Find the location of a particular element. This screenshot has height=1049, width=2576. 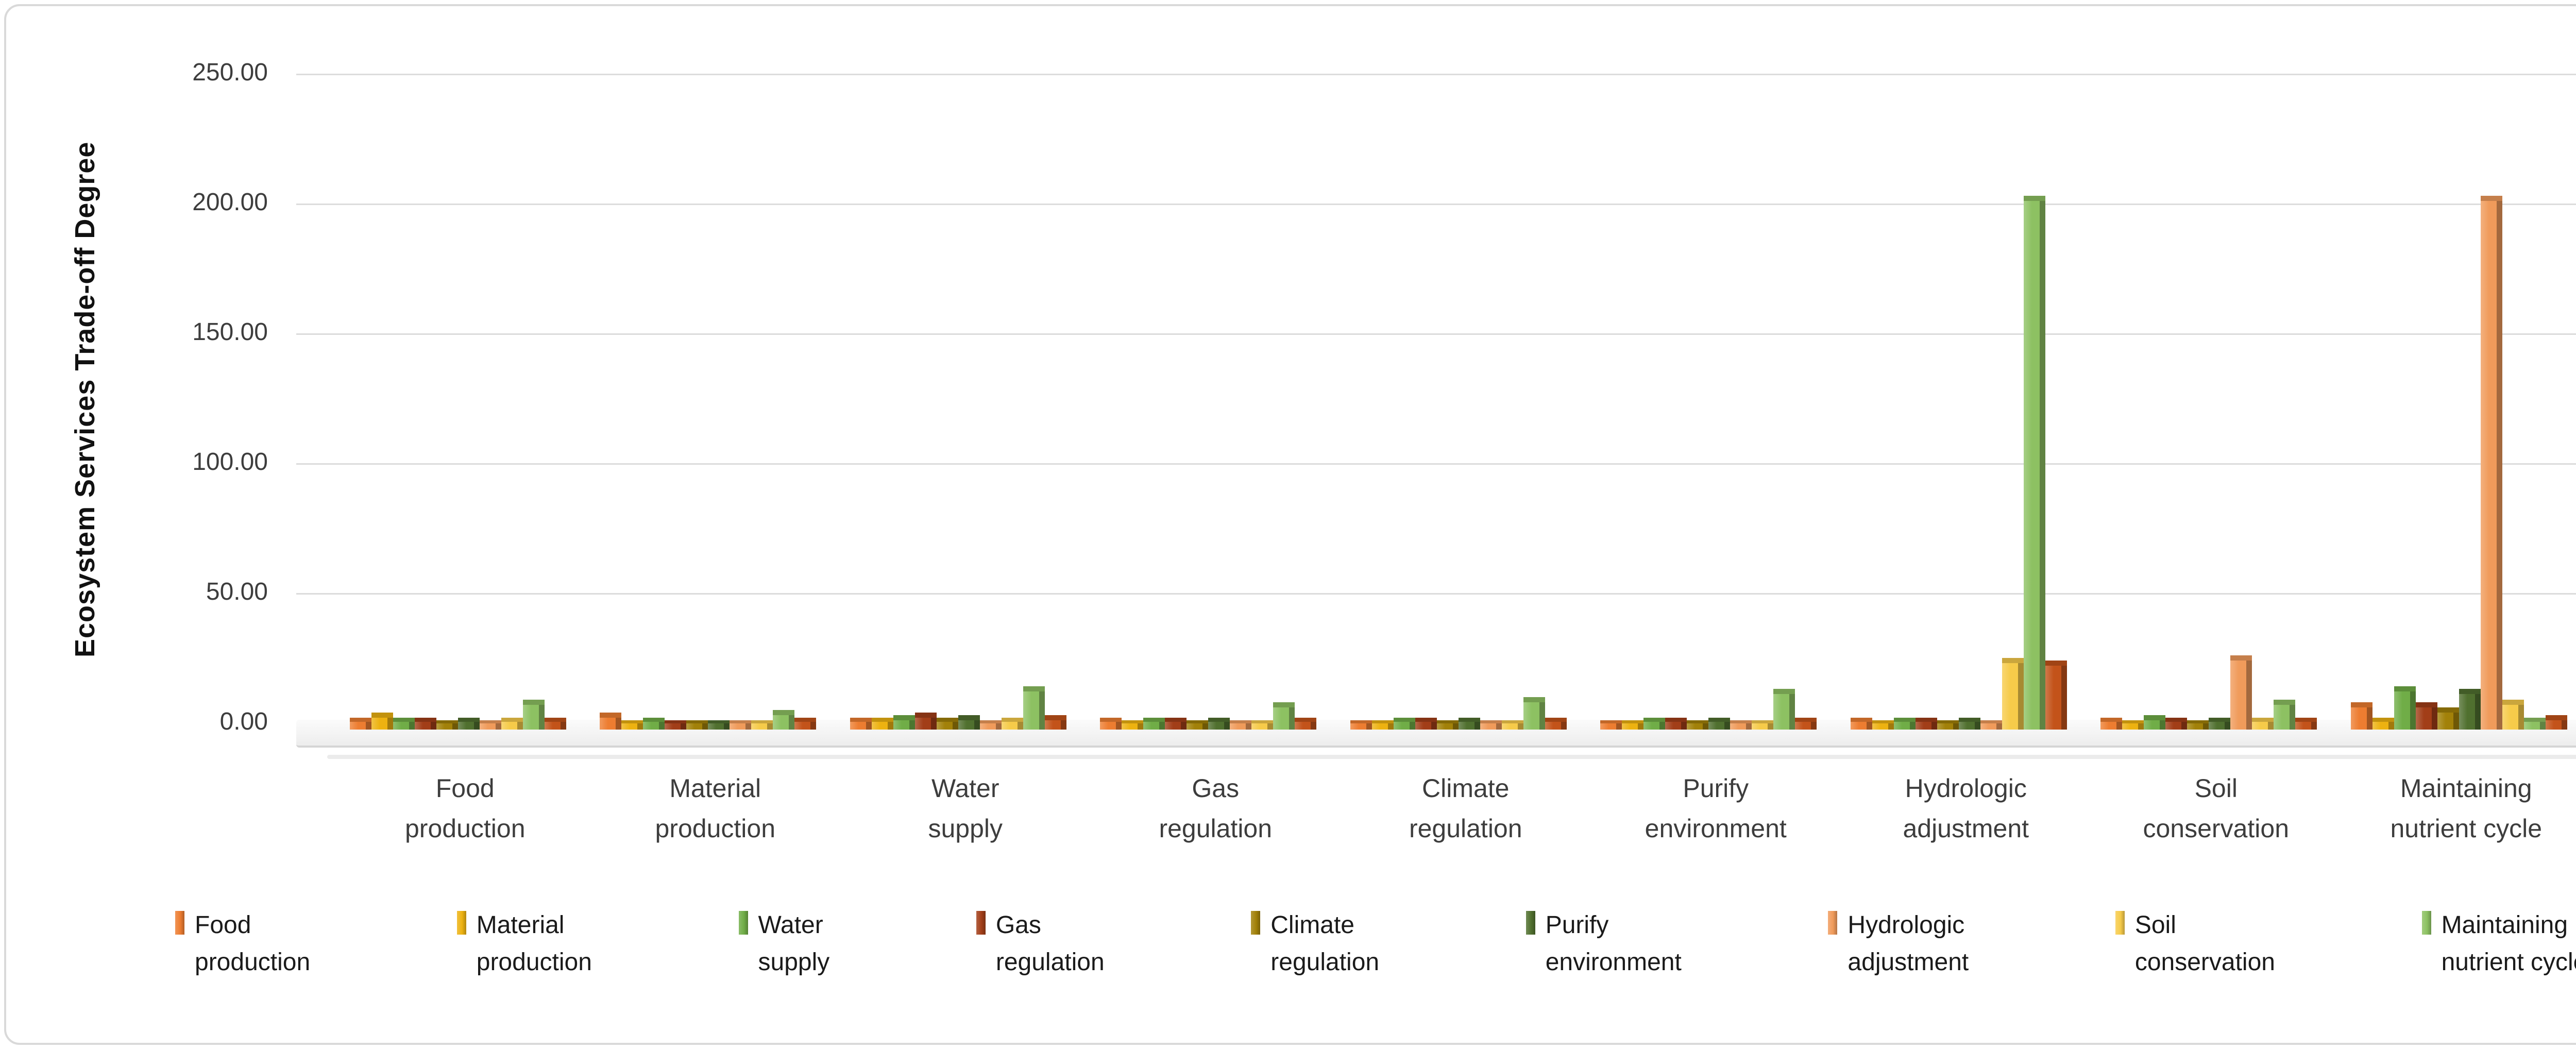

bar-hydrologic-adjustment-in-food-production is located at coordinates (490, 725).